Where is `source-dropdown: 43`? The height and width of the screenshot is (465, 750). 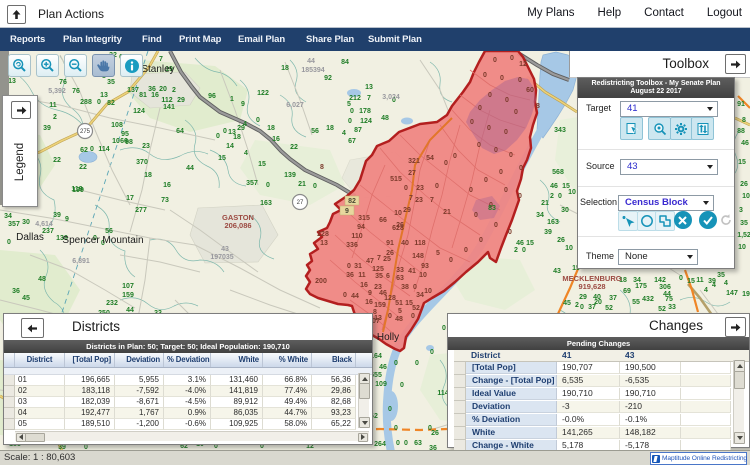
source-dropdown: 43 is located at coordinates (669, 167).